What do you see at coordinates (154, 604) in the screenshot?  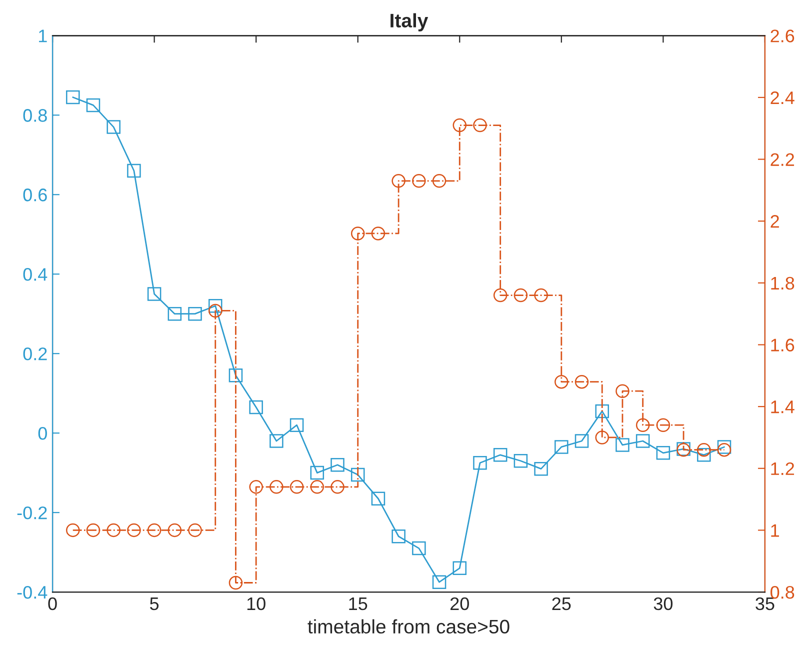 I see `x-tick-label: 5` at bounding box center [154, 604].